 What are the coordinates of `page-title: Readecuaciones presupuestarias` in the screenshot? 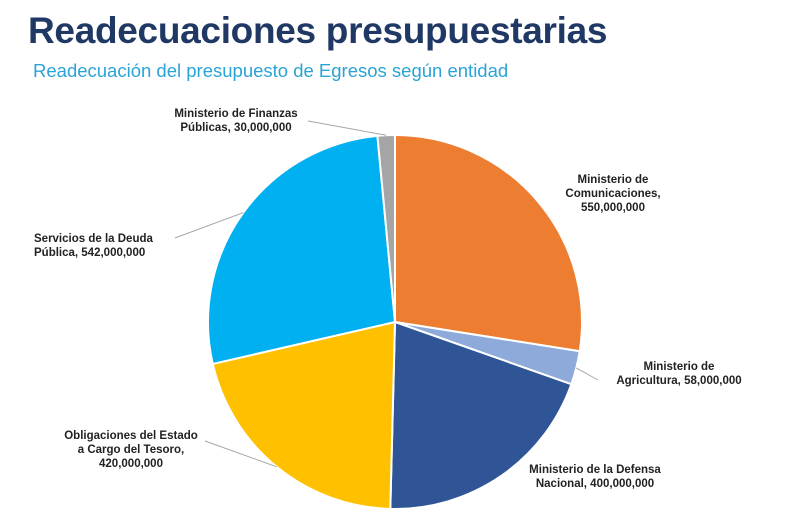 It's located at (318, 30).